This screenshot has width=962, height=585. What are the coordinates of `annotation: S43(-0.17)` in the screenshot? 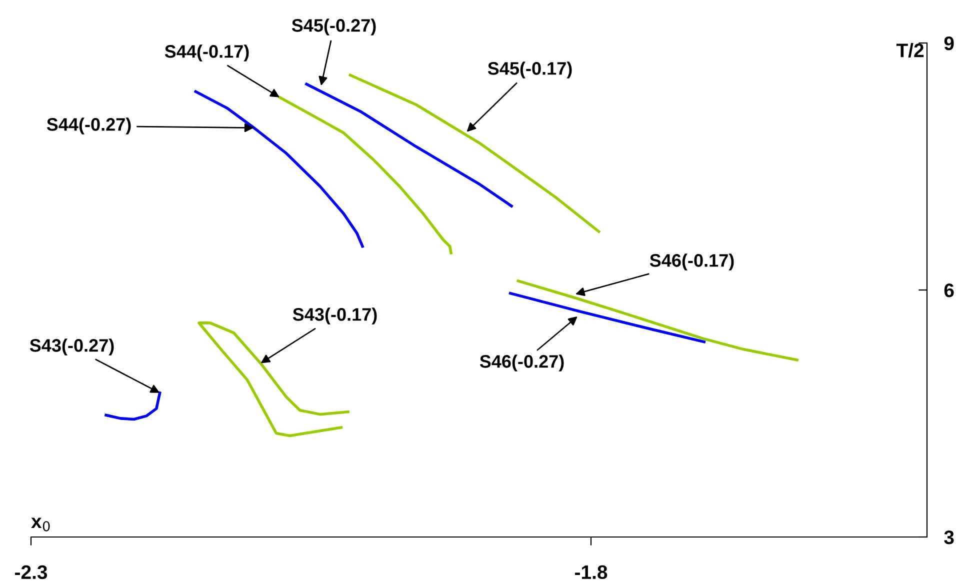 It's located at (334, 316).